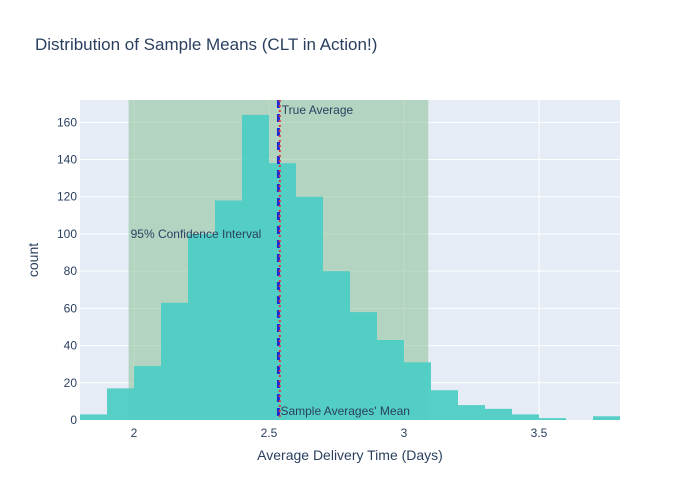 The image size is (700, 500). Describe the element at coordinates (404, 433) in the screenshot. I see `x-tick-label: 3` at that location.